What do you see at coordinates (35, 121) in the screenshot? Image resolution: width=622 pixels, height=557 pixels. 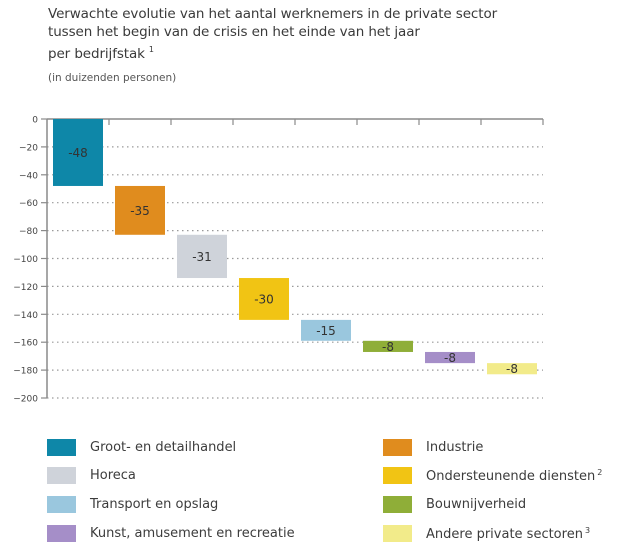 I see `y-tick-label: 0` at bounding box center [35, 121].